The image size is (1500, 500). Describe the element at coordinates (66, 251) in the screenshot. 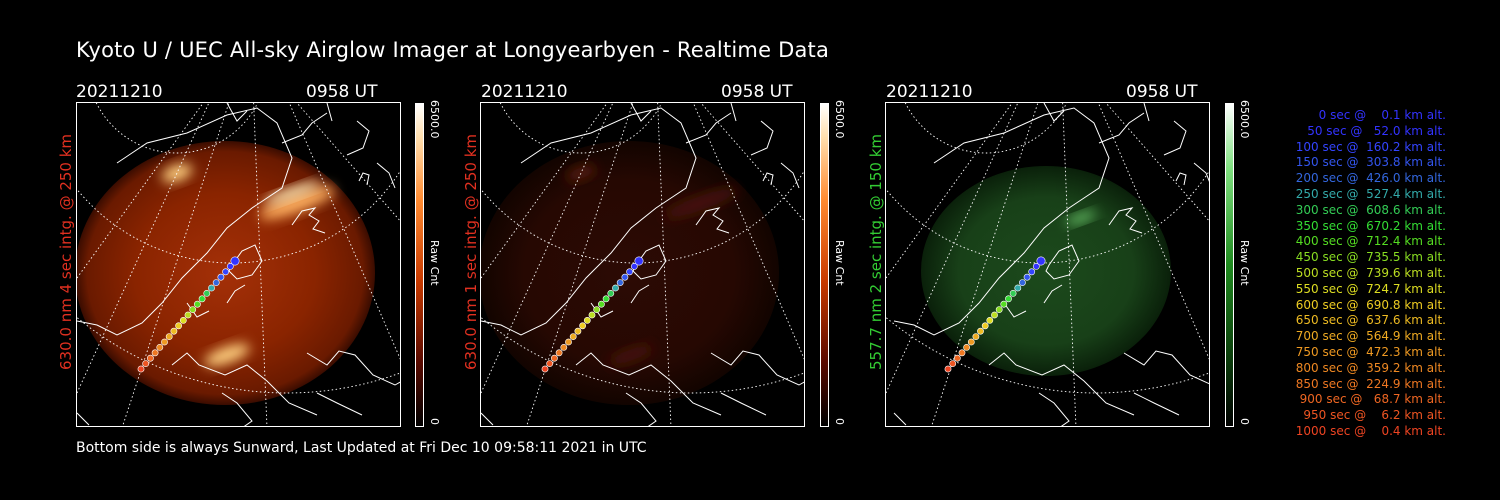

I see `panel-1-side-label: 630.0 nm 4 sec intg. @ 250 km` at that location.